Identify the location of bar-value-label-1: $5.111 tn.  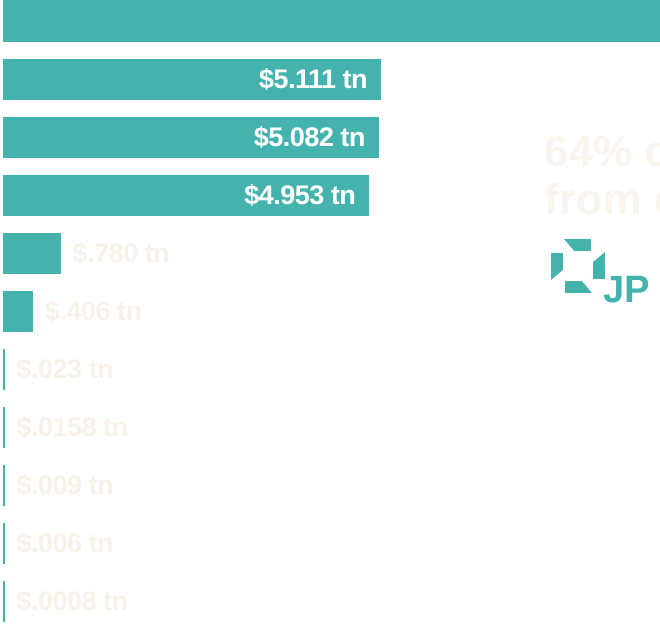
(313, 79).